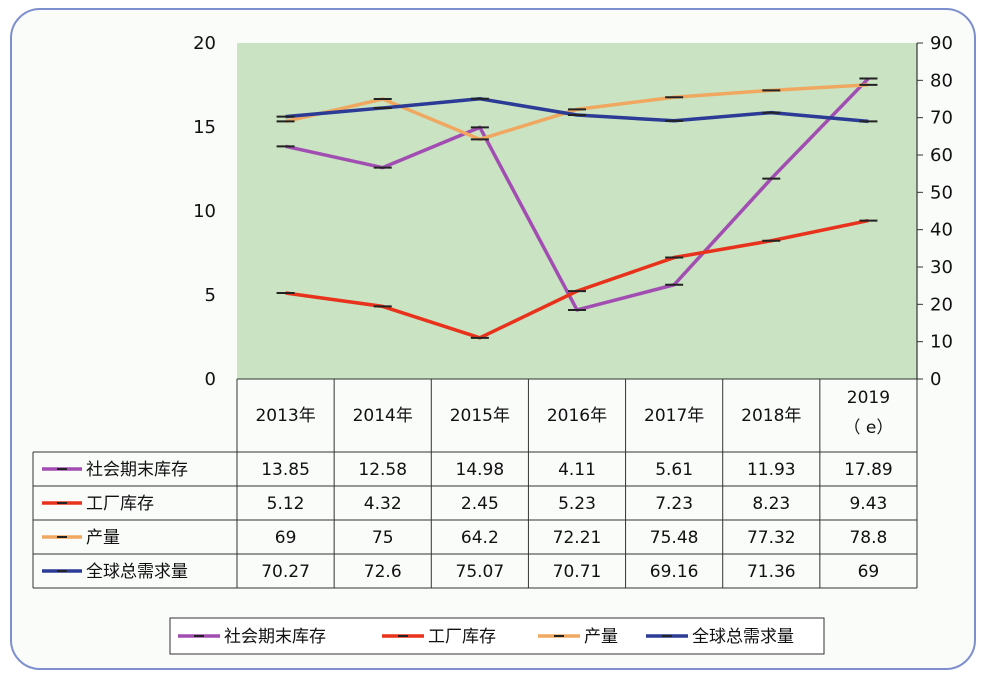  What do you see at coordinates (771, 538) in the screenshot?
I see `data-value-label: 77.32` at bounding box center [771, 538].